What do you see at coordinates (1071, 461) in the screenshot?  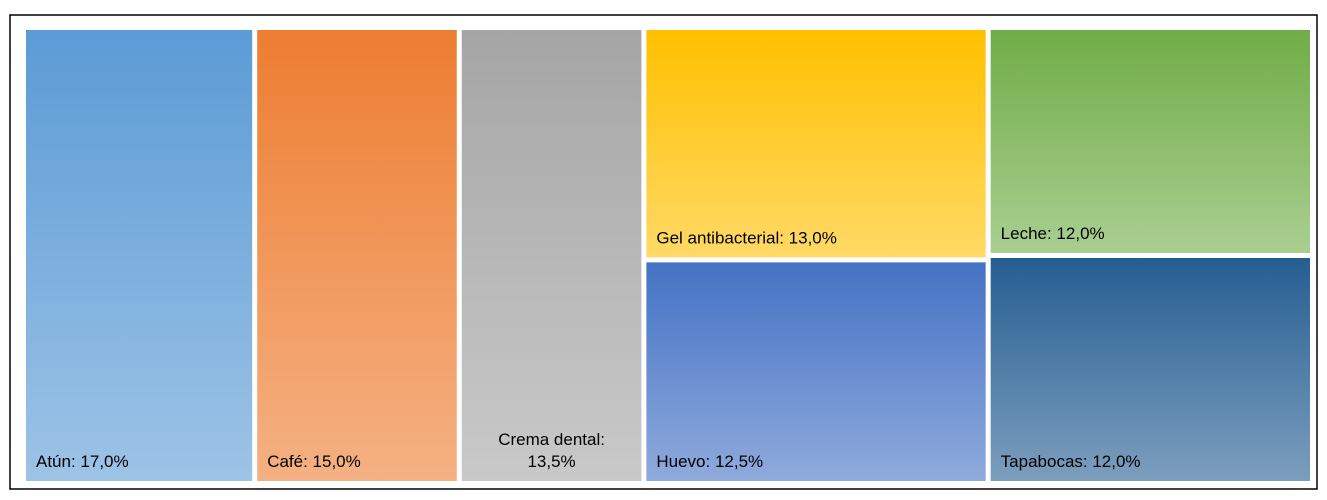 I see `tile-label: Tapabocas: 12,0%` at bounding box center [1071, 461].